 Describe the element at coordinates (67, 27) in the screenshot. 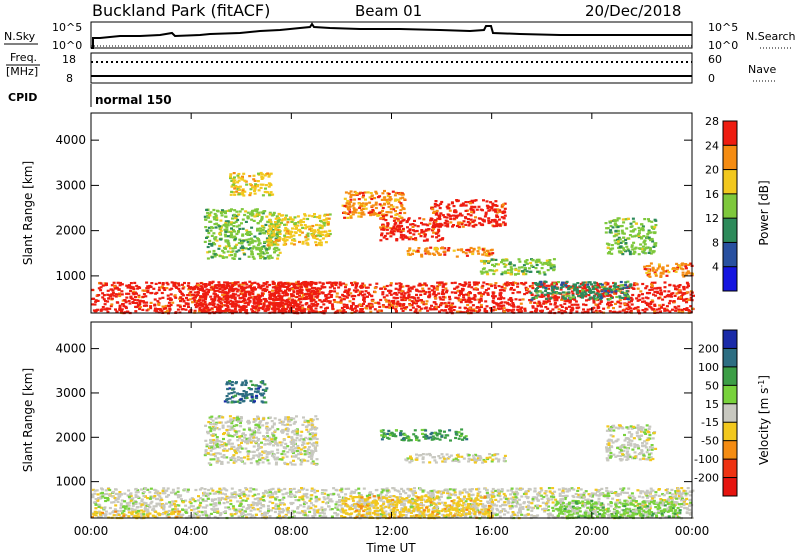

I see `nsky-tick-high: 10^5` at that location.